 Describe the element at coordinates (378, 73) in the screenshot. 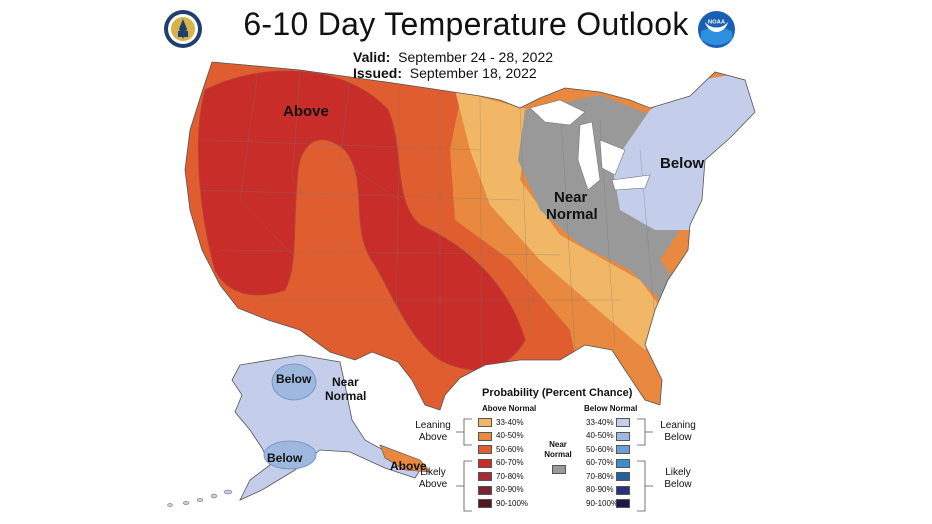

I see `issued-label: Issued:` at that location.